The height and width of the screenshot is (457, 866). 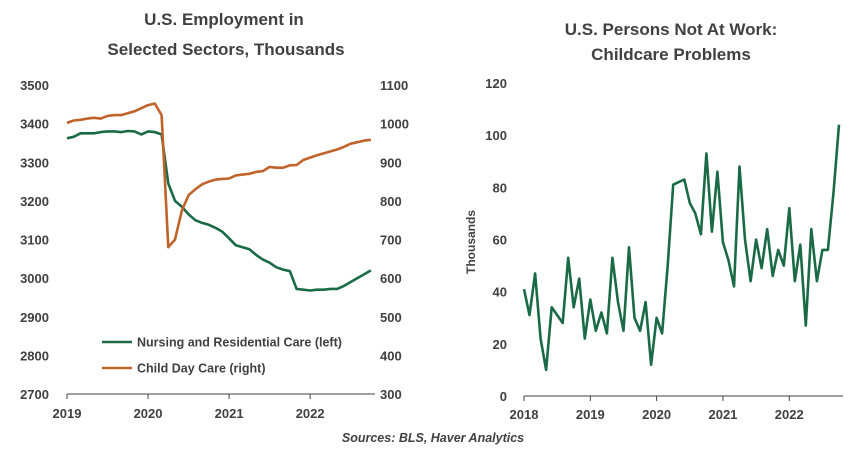 What do you see at coordinates (500, 240) in the screenshot?
I see `chart2-y-tick: 60` at bounding box center [500, 240].